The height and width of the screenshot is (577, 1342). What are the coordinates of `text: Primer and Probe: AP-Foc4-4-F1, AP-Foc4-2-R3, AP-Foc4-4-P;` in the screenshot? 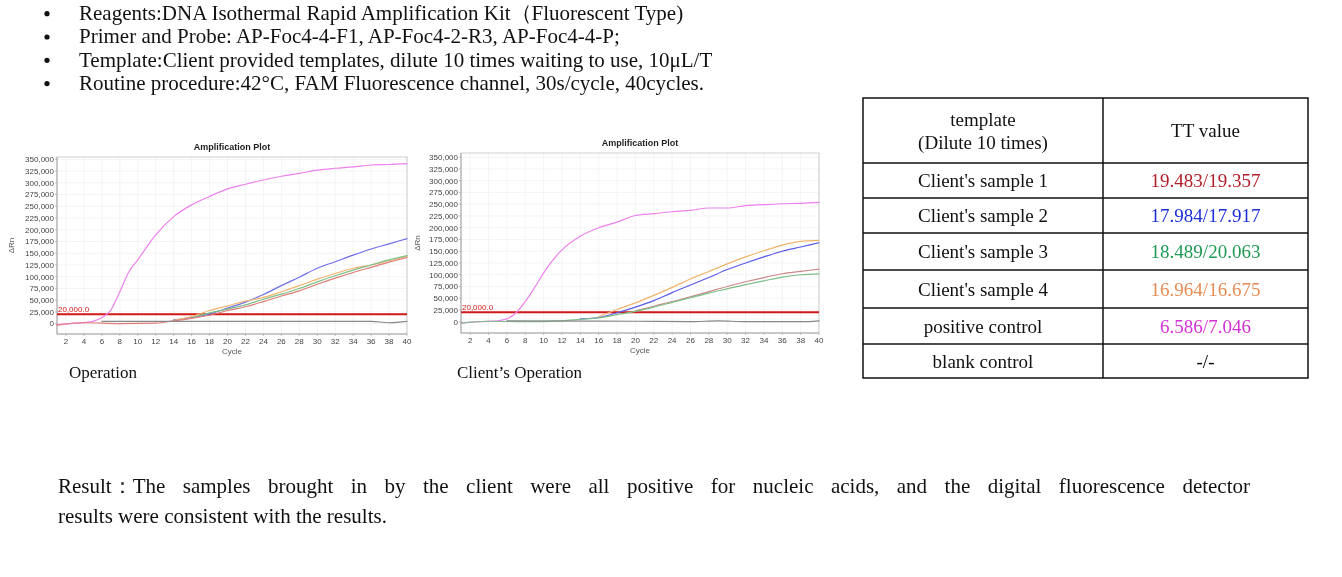 It's located at (349, 36).